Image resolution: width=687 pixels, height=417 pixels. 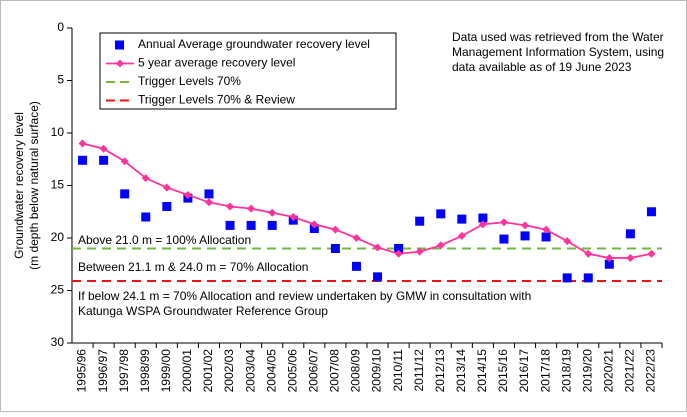 I want to click on x-tick-label: 2001/02, so click(x=208, y=371).